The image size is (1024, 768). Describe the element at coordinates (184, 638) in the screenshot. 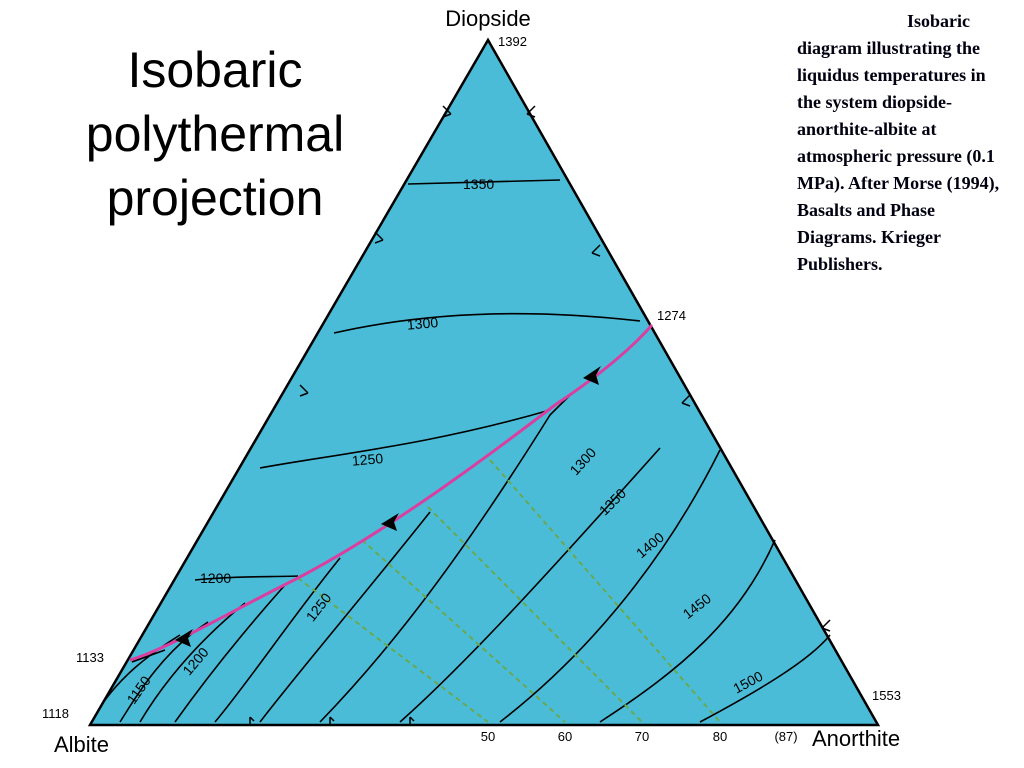

I see `cotectic-arrow-lower` at that location.